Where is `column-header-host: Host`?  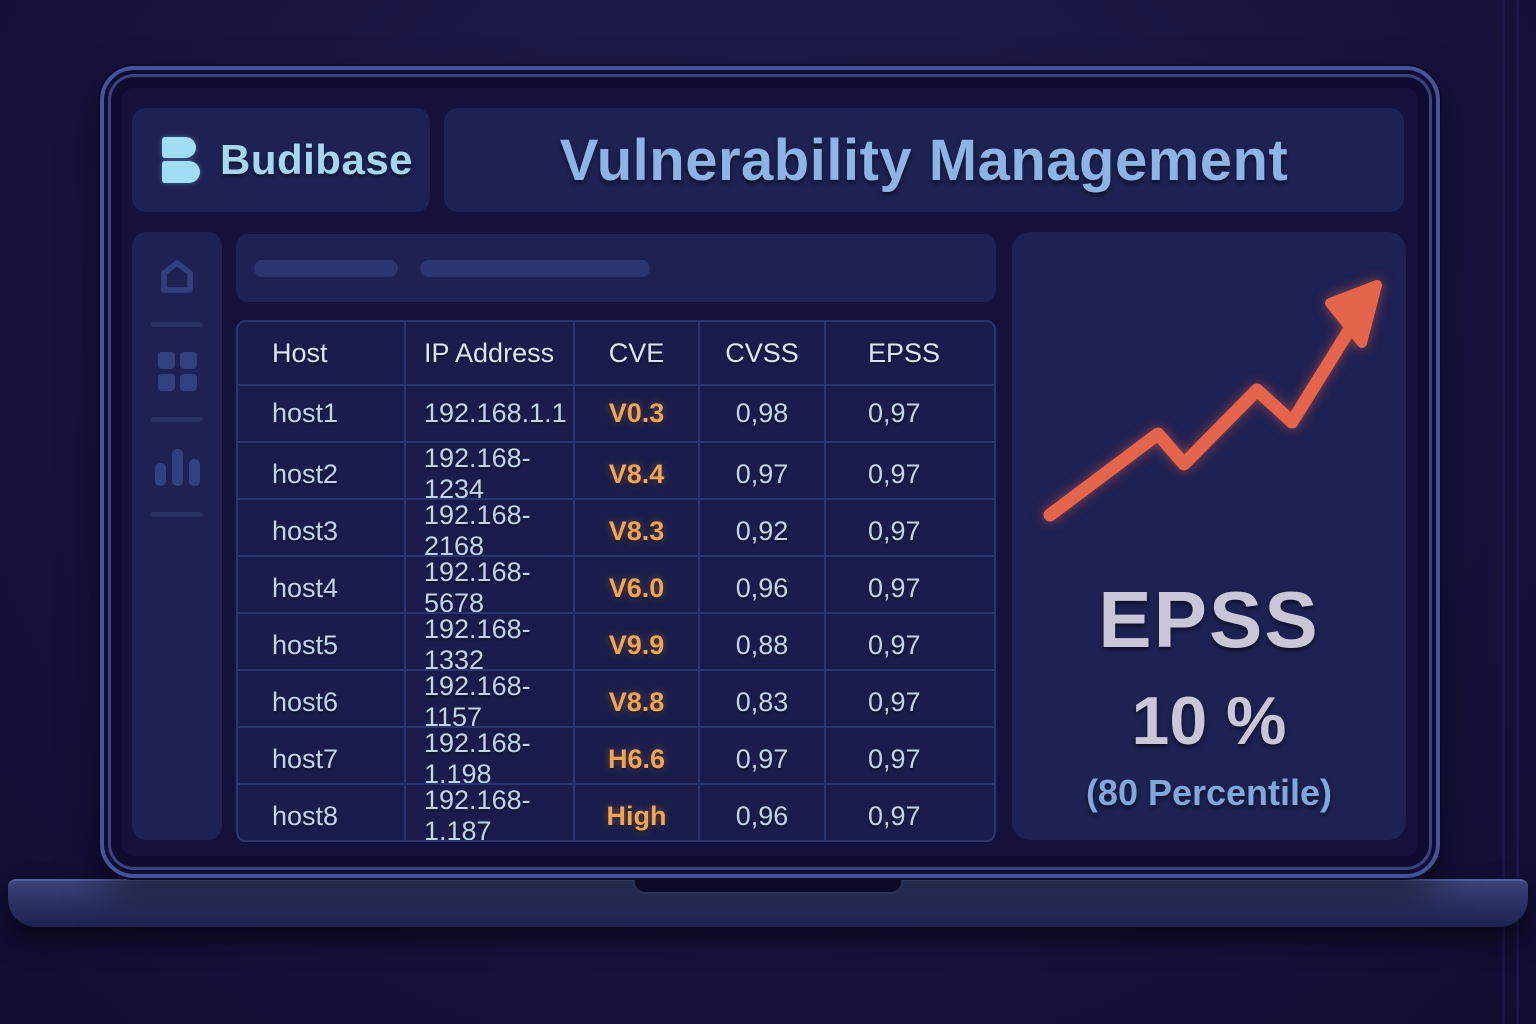 column-header-host: Host is located at coordinates (300, 352).